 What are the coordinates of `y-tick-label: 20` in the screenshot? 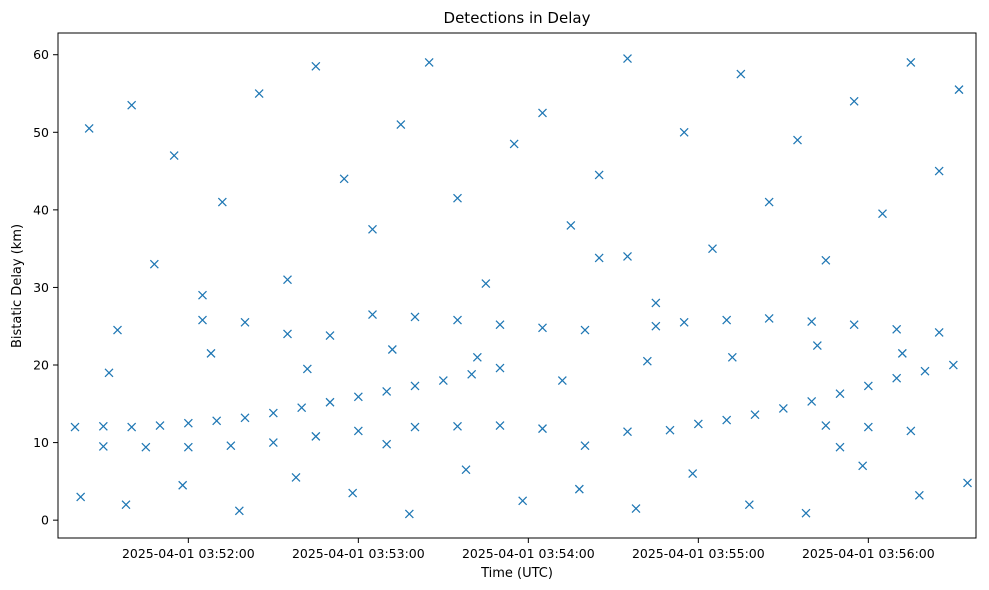 It's located at (41, 365).